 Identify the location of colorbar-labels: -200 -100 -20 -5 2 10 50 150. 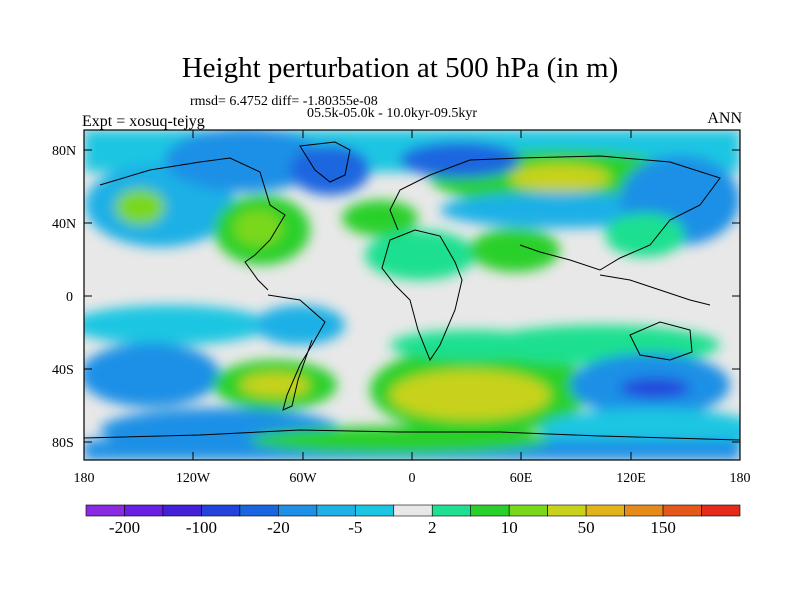
(392, 527).